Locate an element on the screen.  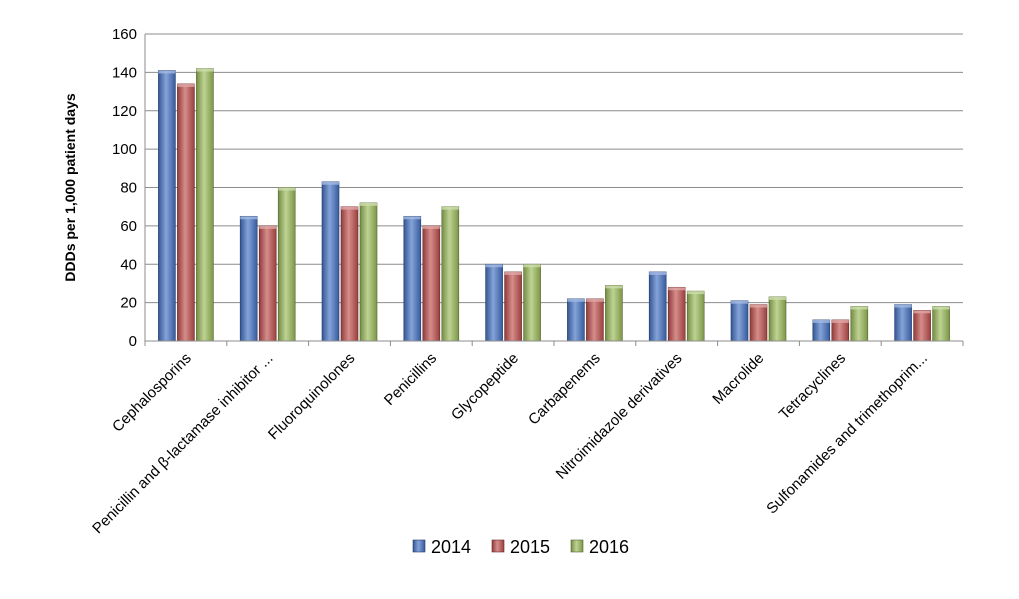
y-tick-label: 100 is located at coordinates (124, 149).